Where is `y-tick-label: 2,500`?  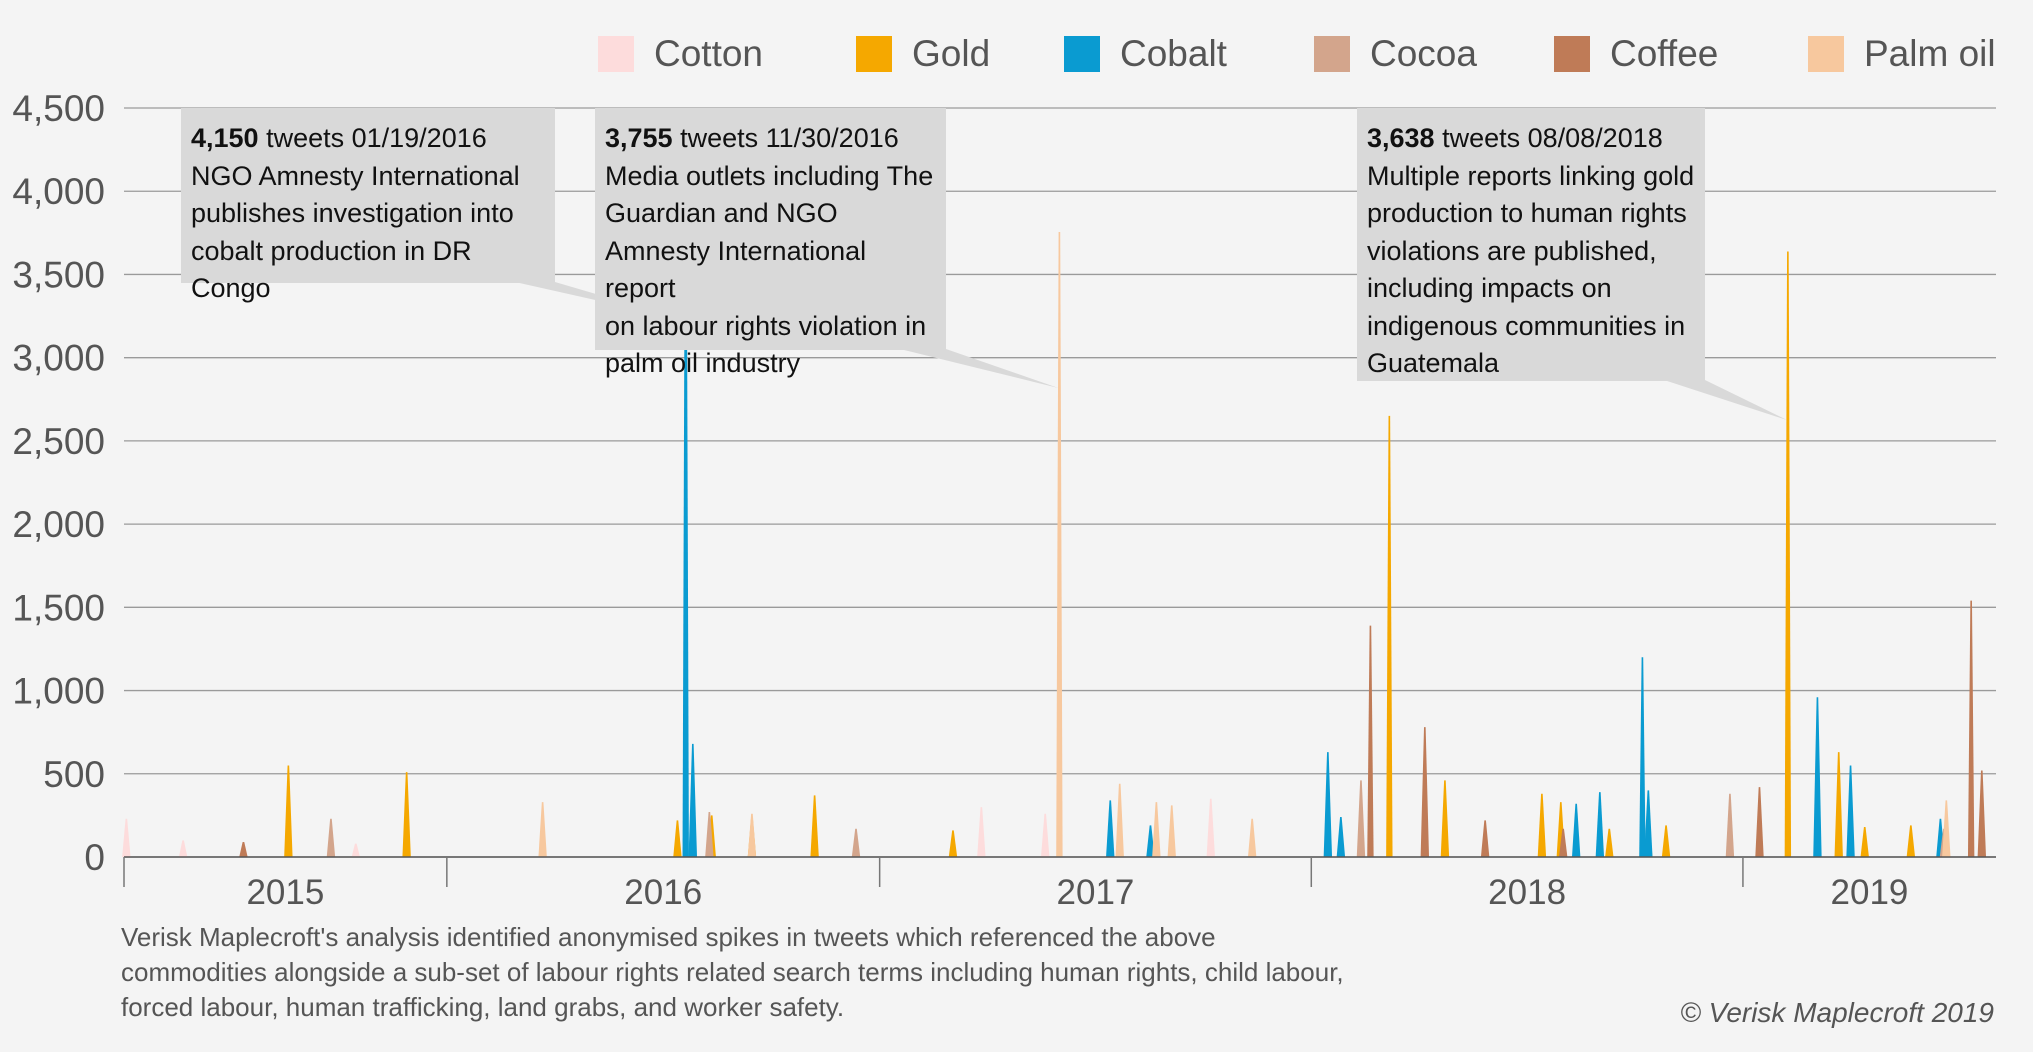 y-tick-label: 2,500 is located at coordinates (58, 441).